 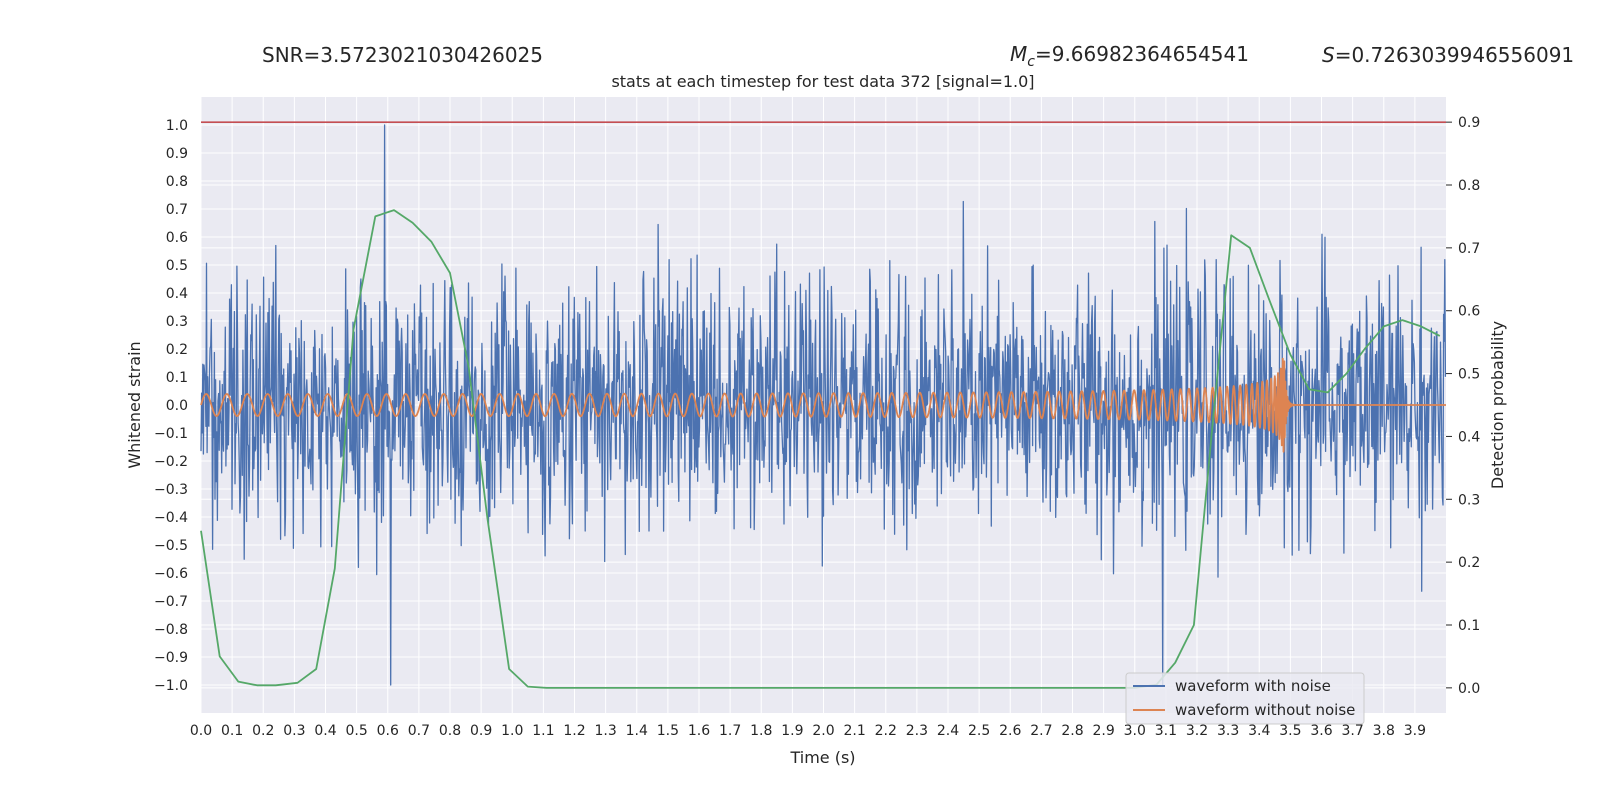 What do you see at coordinates (171, 518) in the screenshot?
I see `y-tick-label: −0.4` at bounding box center [171, 518].